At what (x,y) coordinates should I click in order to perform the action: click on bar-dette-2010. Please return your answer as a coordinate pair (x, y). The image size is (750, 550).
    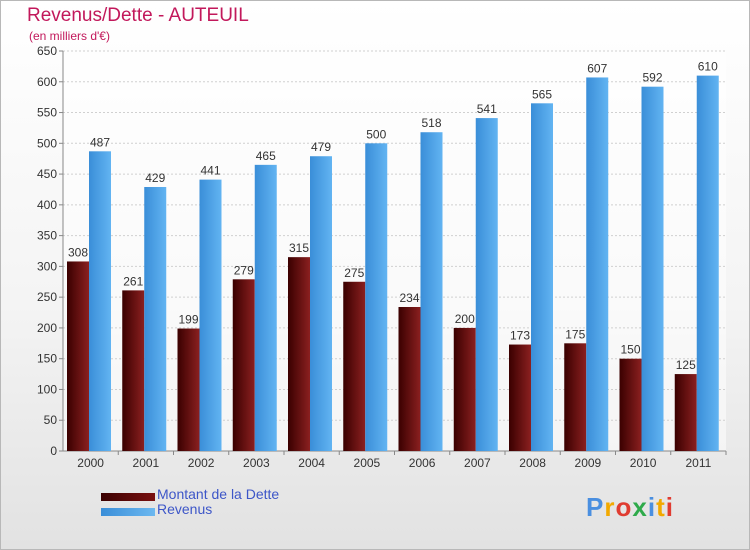
    Looking at the image, I should click on (630, 404).